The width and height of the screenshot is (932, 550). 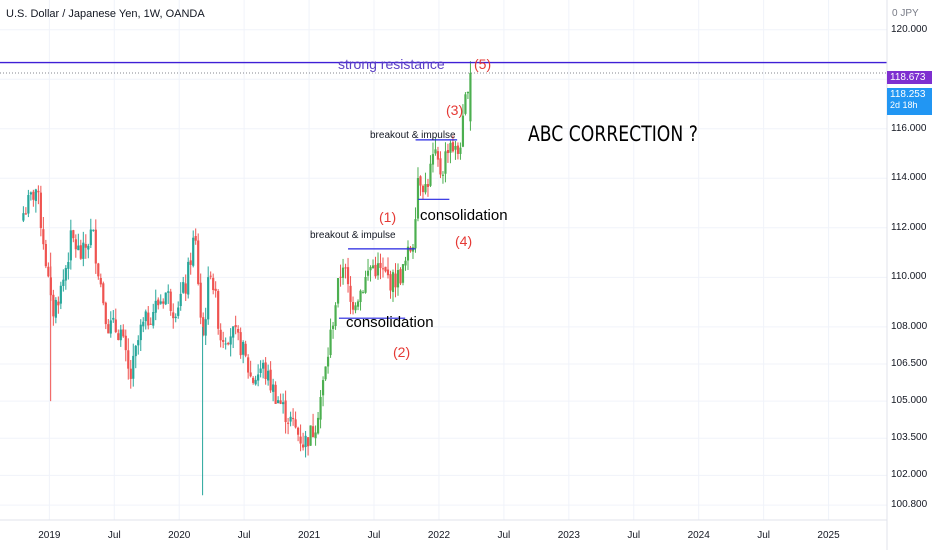 I want to click on last-price-tag: 118.253 2d 18h, so click(x=909, y=101).